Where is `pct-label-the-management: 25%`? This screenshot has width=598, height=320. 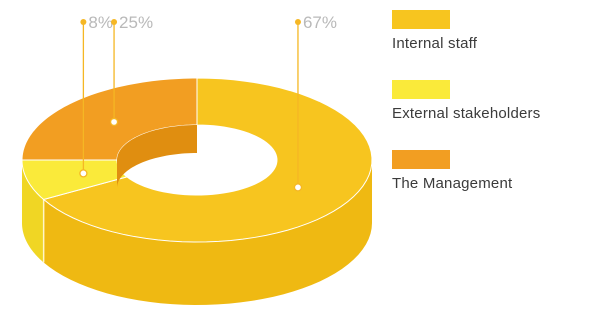 pct-label-the-management: 25% is located at coordinates (136, 22).